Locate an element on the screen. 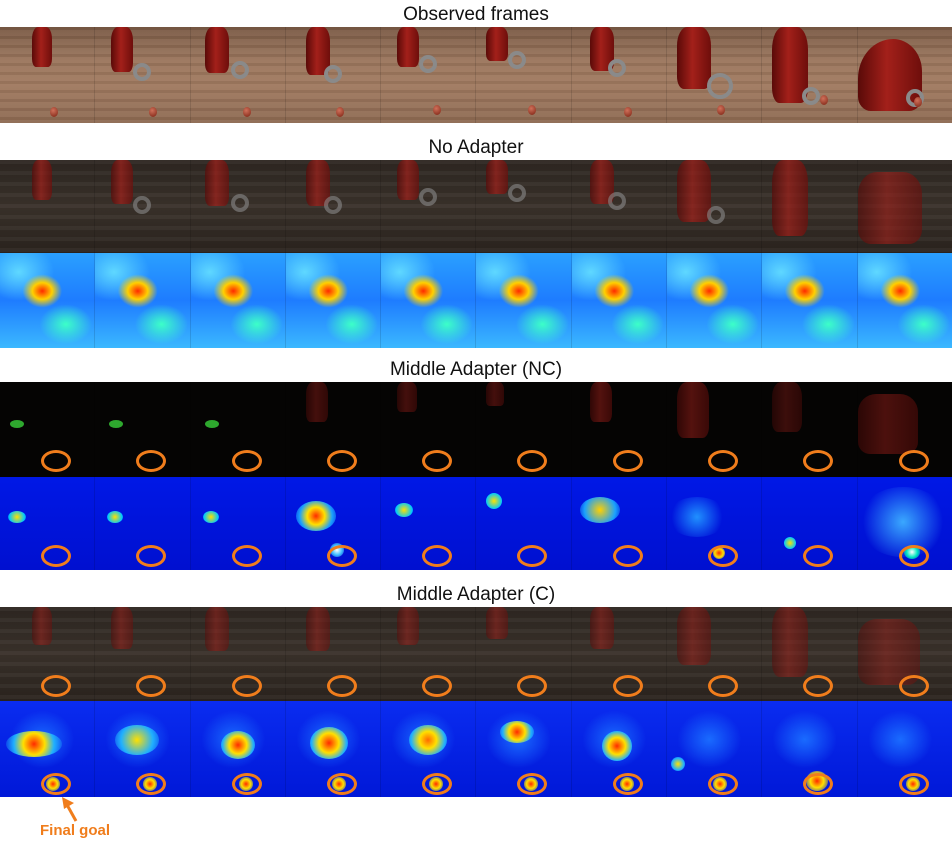 This screenshot has height=850, width=952. strip-middle-c-frames is located at coordinates (476, 654).